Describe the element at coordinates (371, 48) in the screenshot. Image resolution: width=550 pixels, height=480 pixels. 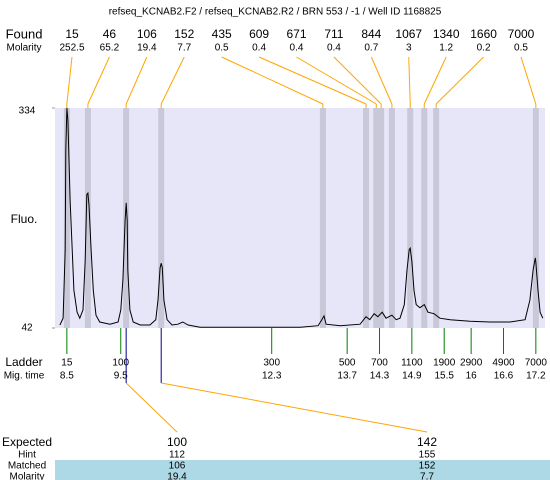
I see `found-molarity: 0.7` at that location.